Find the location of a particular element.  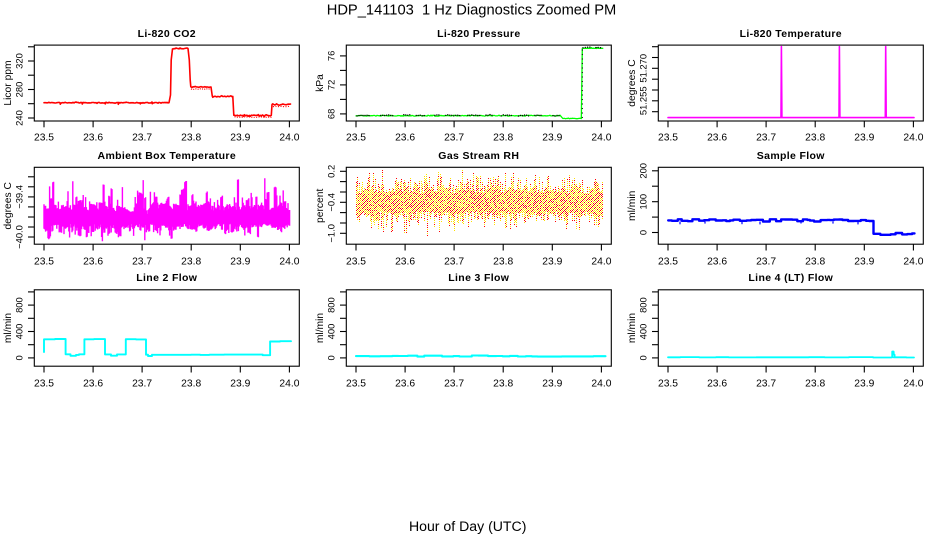

svg-text: Li-820 Pressure is located at coordinates (478, 34).